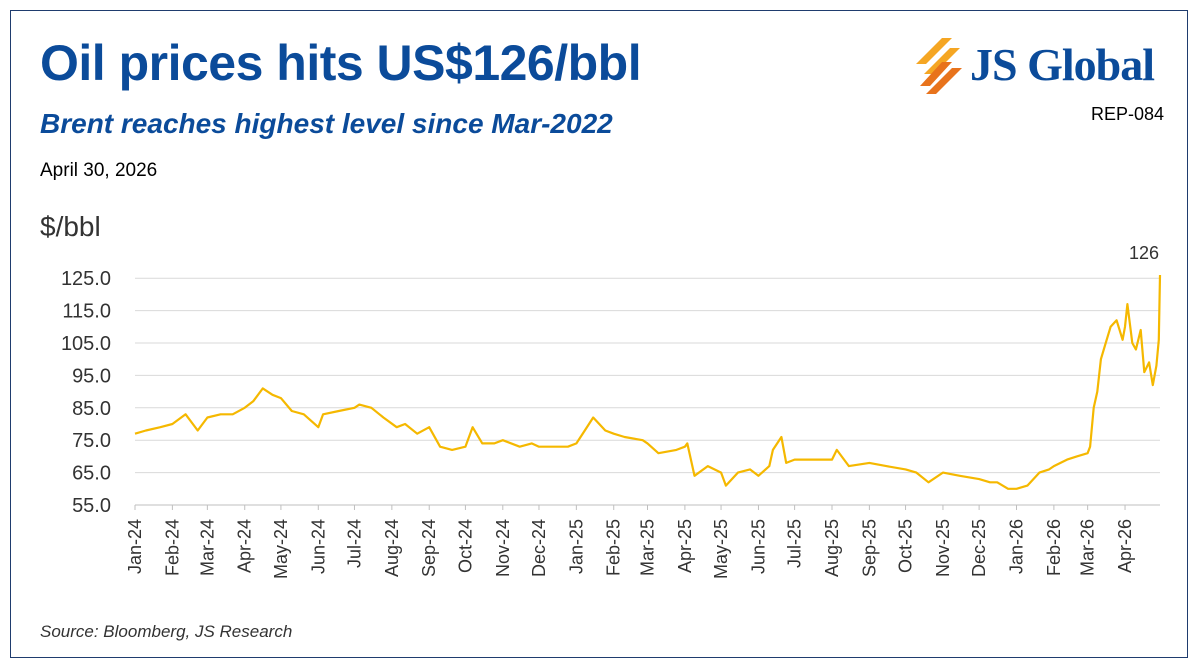 This screenshot has width=1200, height=669. Describe the element at coordinates (166, 631) in the screenshot. I see `source-note: Source: Bloomberg, JS Research` at that location.